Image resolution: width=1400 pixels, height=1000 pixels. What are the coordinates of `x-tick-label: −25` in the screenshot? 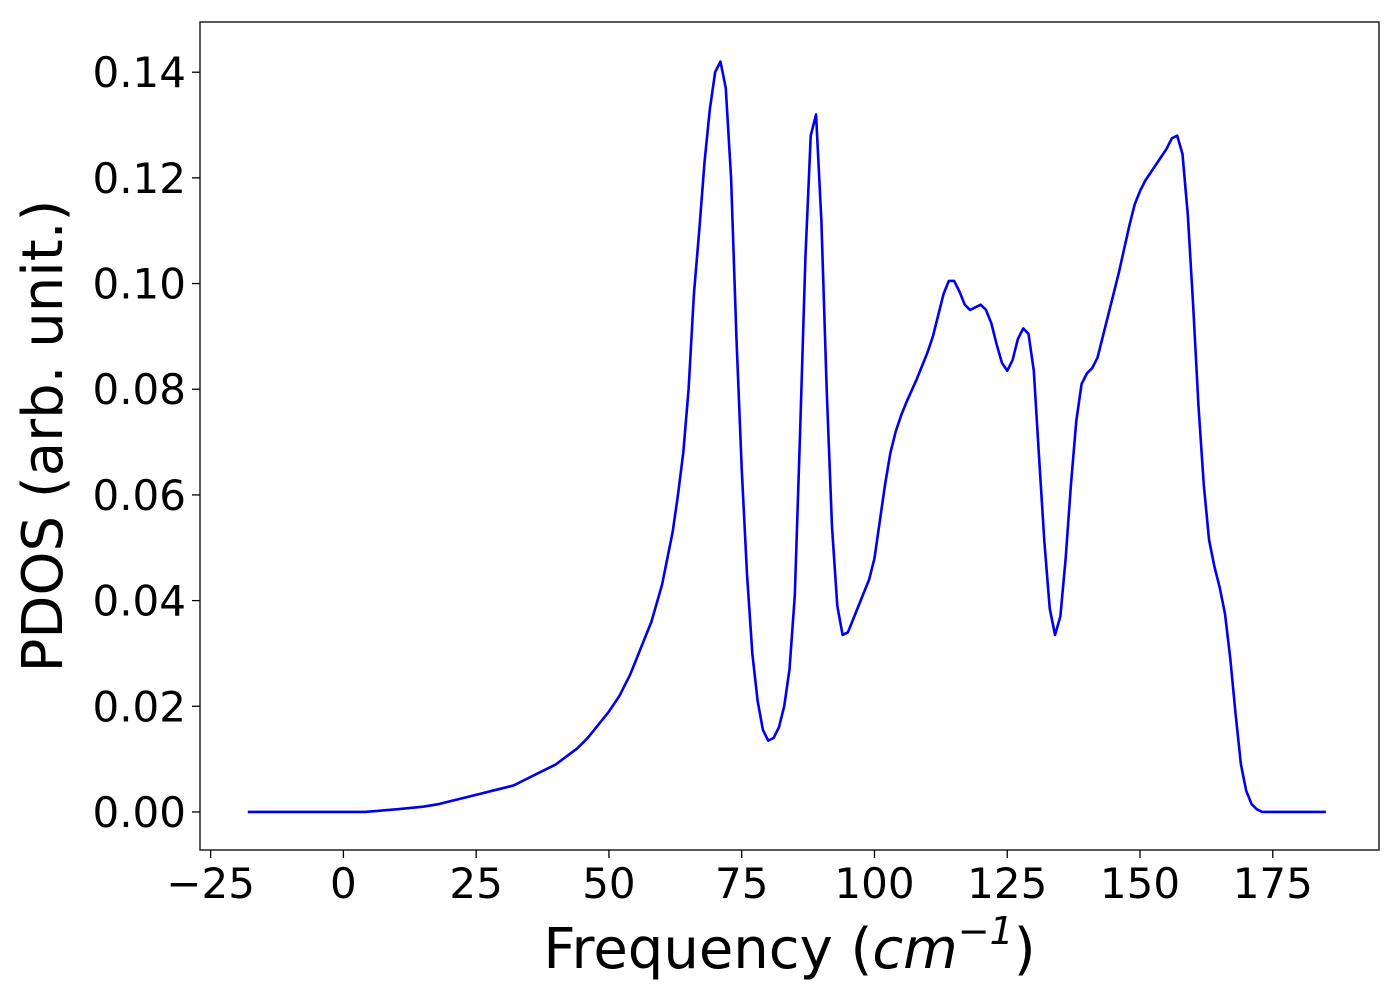 It's located at (210, 883).